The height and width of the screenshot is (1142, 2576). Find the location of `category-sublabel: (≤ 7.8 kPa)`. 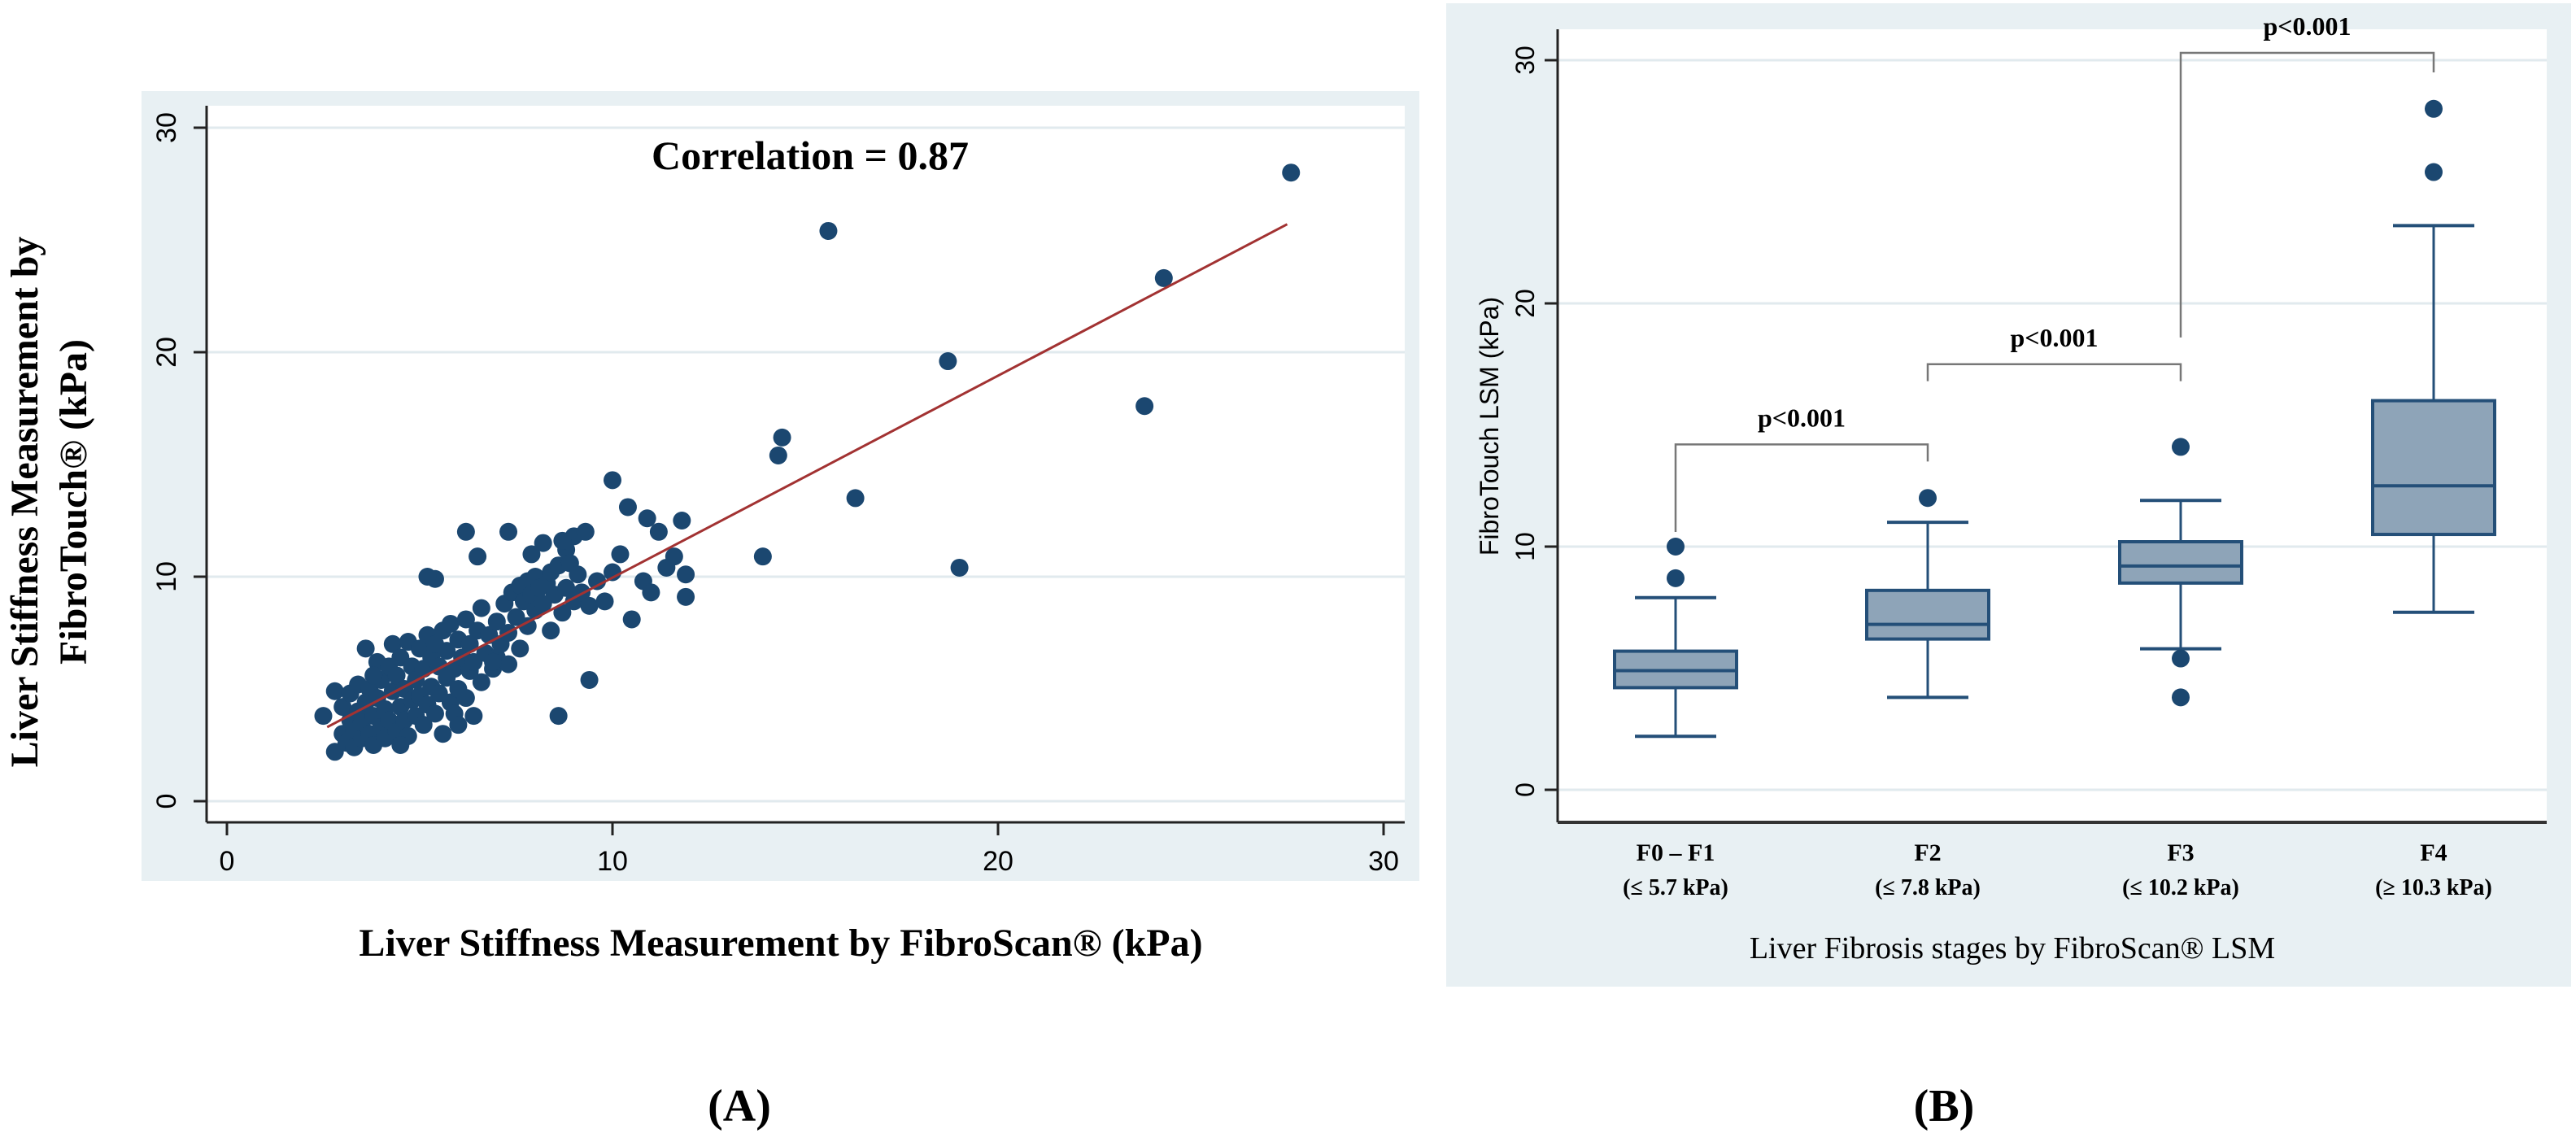

category-sublabel: (≤ 7.8 kPa) is located at coordinates (1928, 888).